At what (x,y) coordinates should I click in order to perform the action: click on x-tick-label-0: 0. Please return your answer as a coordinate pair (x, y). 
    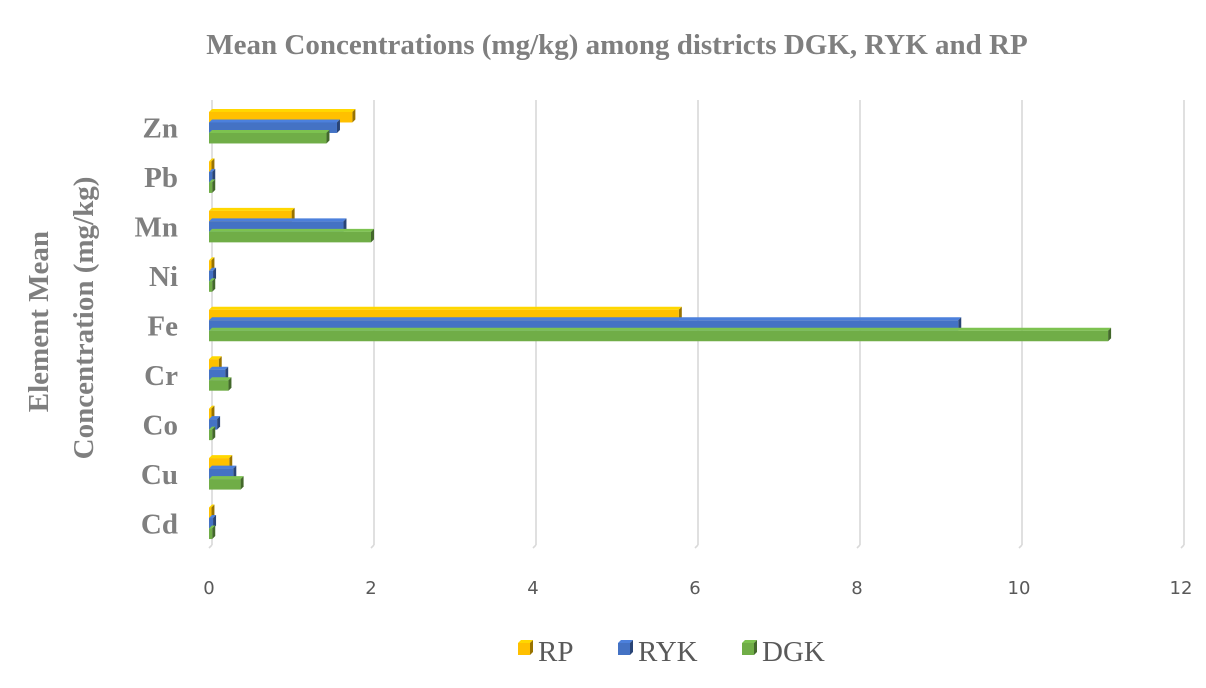
    Looking at the image, I should click on (208, 588).